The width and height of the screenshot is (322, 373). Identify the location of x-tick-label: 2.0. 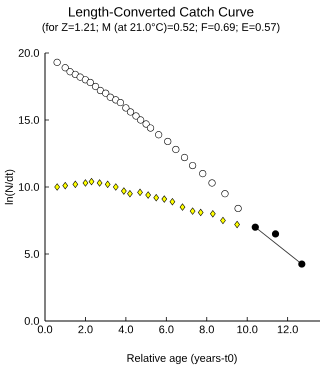
(85, 330).